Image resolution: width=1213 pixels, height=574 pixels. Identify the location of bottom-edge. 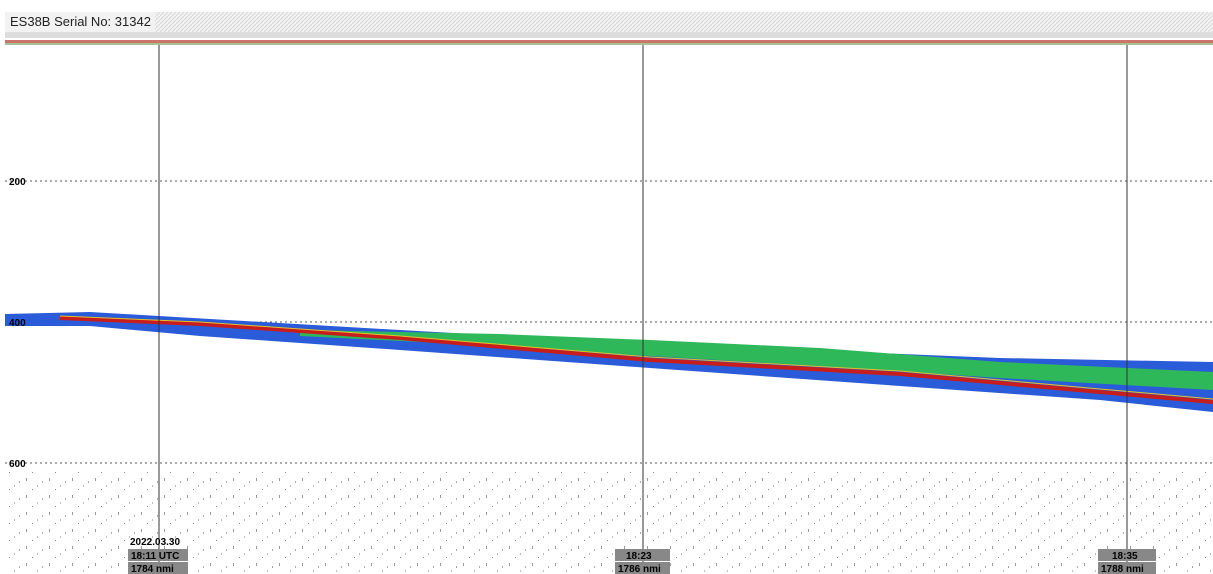
(636, 357).